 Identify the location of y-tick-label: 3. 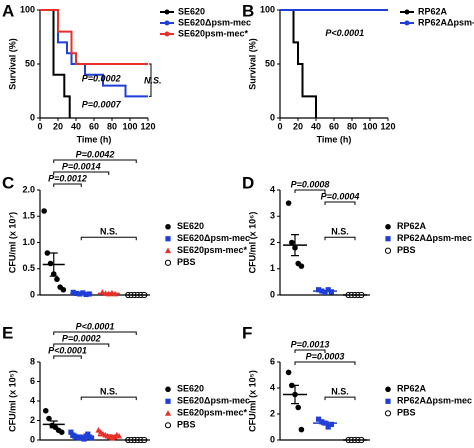
(272, 216).